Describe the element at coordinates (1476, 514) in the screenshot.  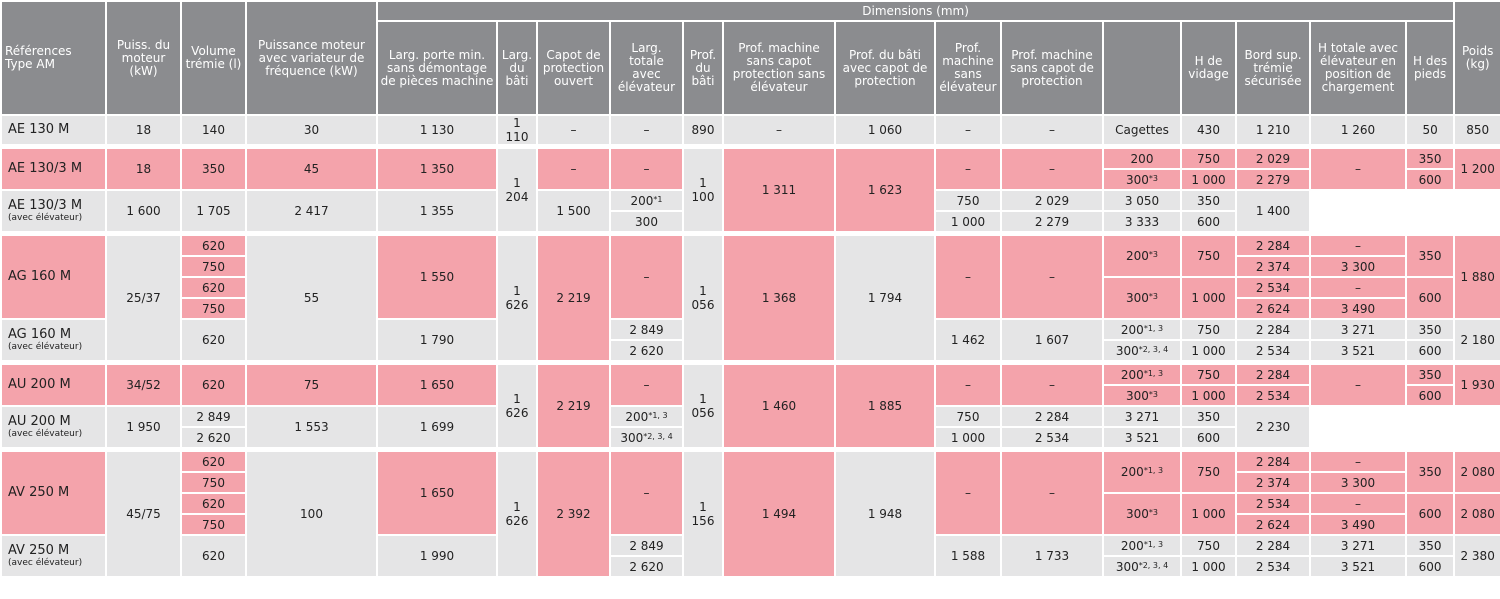
I see `cell: 2 080` at that location.